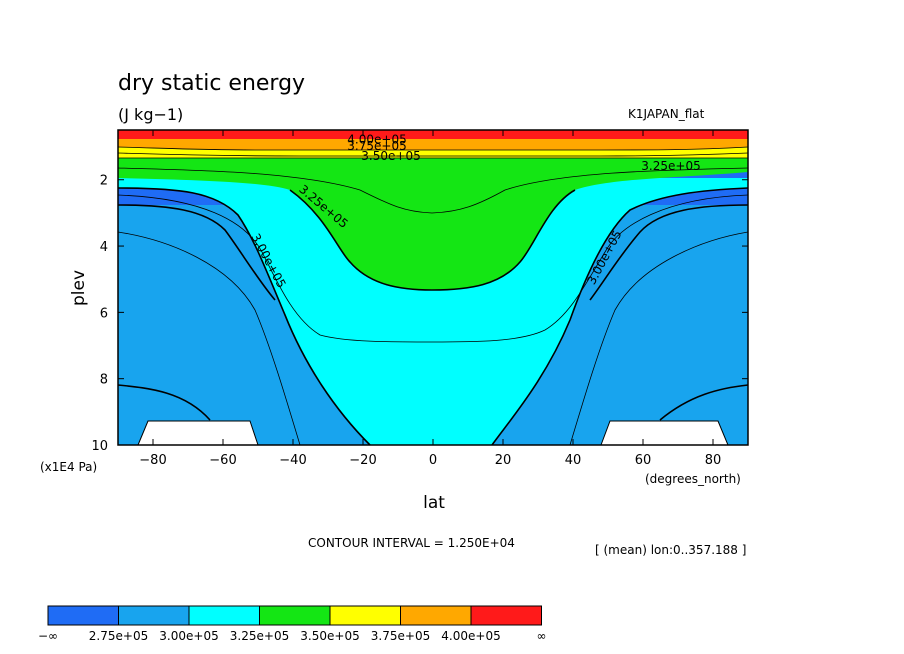  I want to click on contour-label: 4.00e+05, so click(376, 139).